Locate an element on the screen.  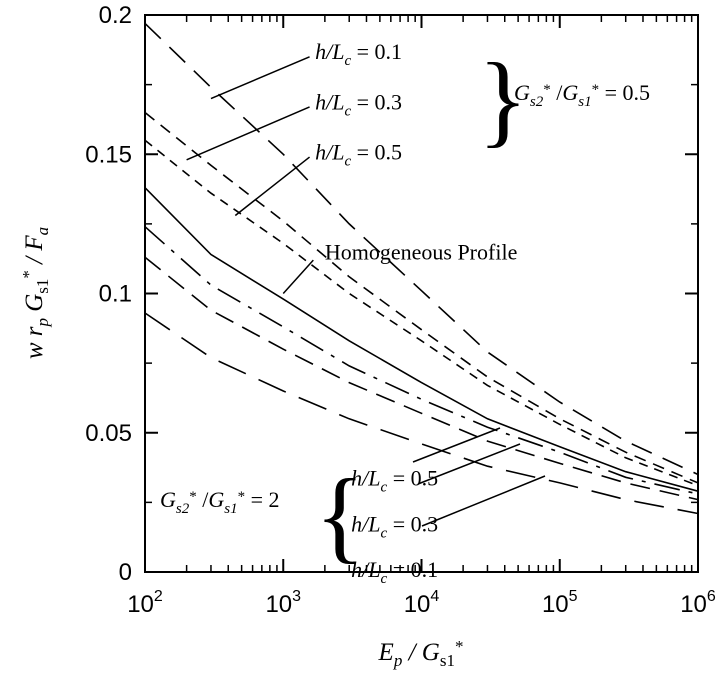
annotation-u1: h/Lc = 0.1 is located at coordinates (358, 54).